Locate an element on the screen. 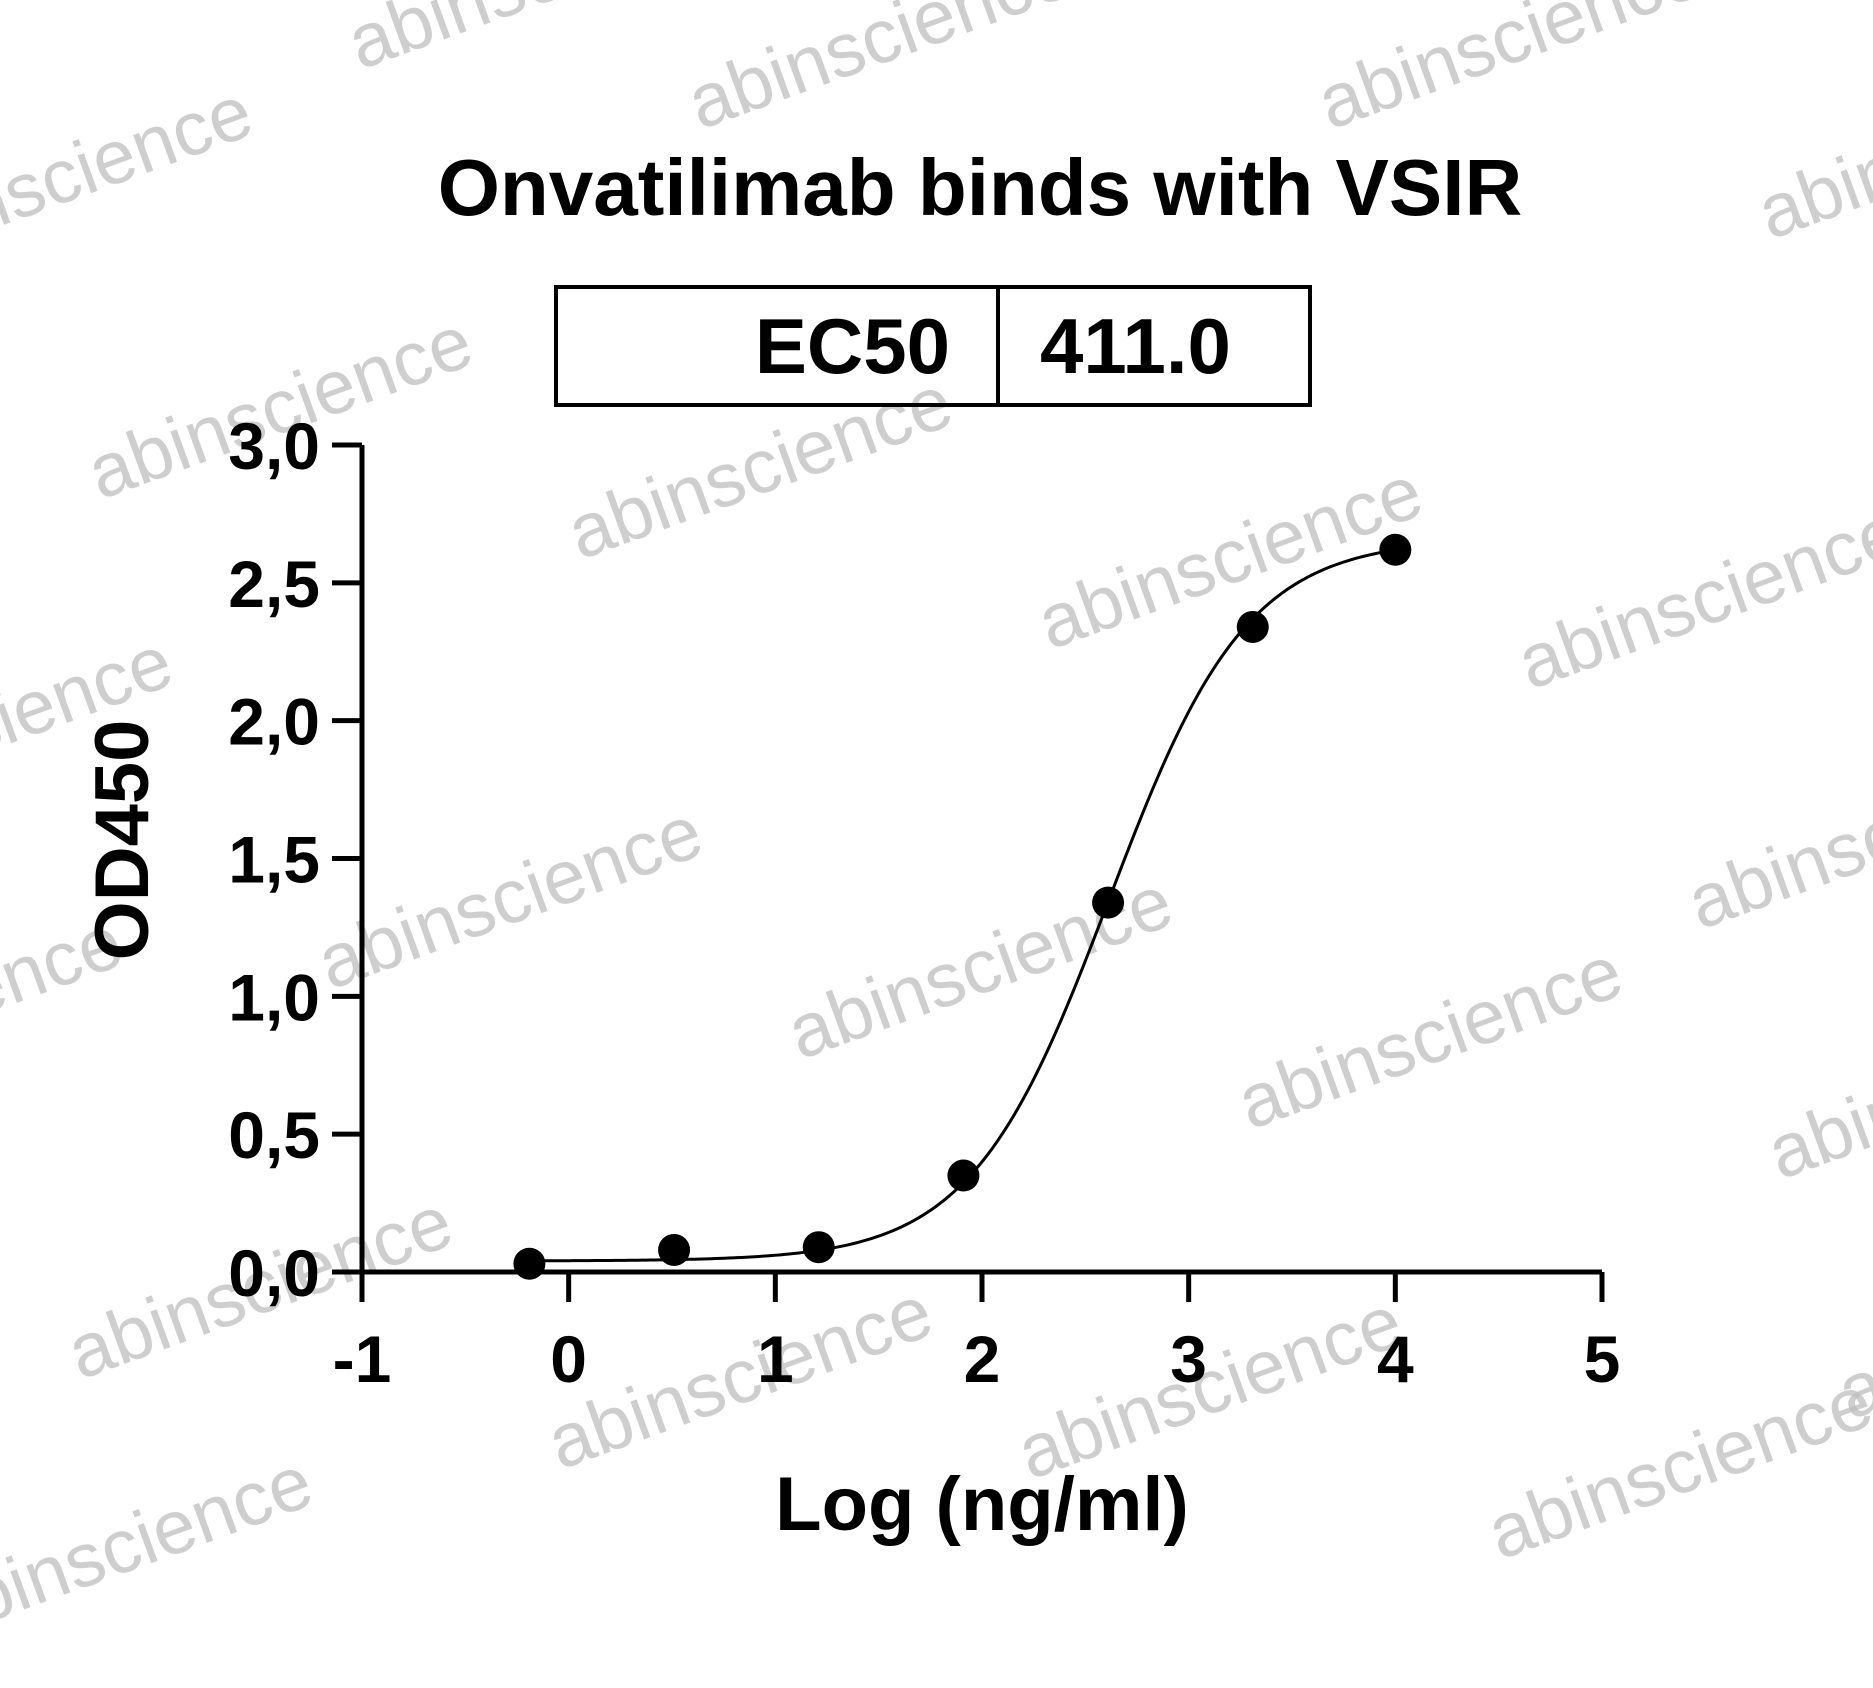 The width and height of the screenshot is (1873, 1688). y-ticks: 0,0 0,5 1,0 1,5 2,0 2,5 3,0 is located at coordinates (295, 859).